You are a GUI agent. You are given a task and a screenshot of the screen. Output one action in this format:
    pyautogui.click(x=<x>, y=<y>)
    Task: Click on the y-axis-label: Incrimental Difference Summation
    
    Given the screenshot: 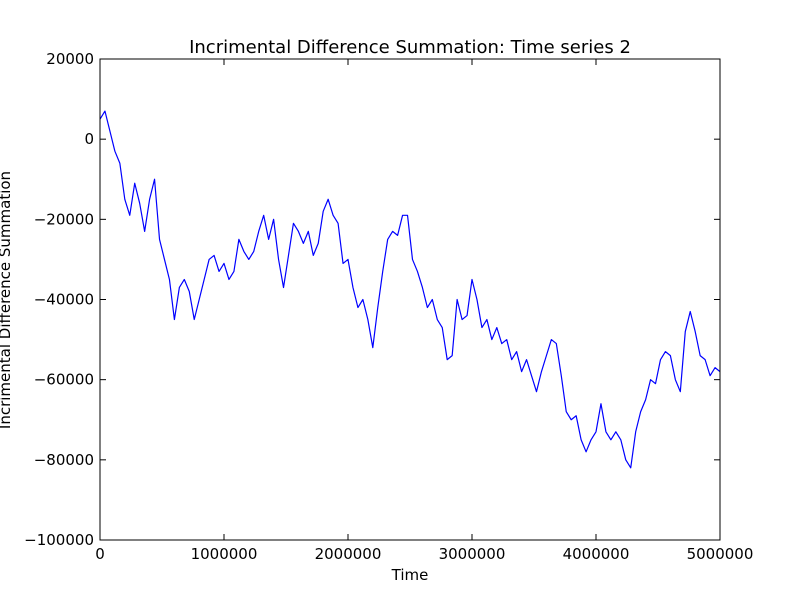 What is the action you would take?
    pyautogui.click(x=7, y=300)
    